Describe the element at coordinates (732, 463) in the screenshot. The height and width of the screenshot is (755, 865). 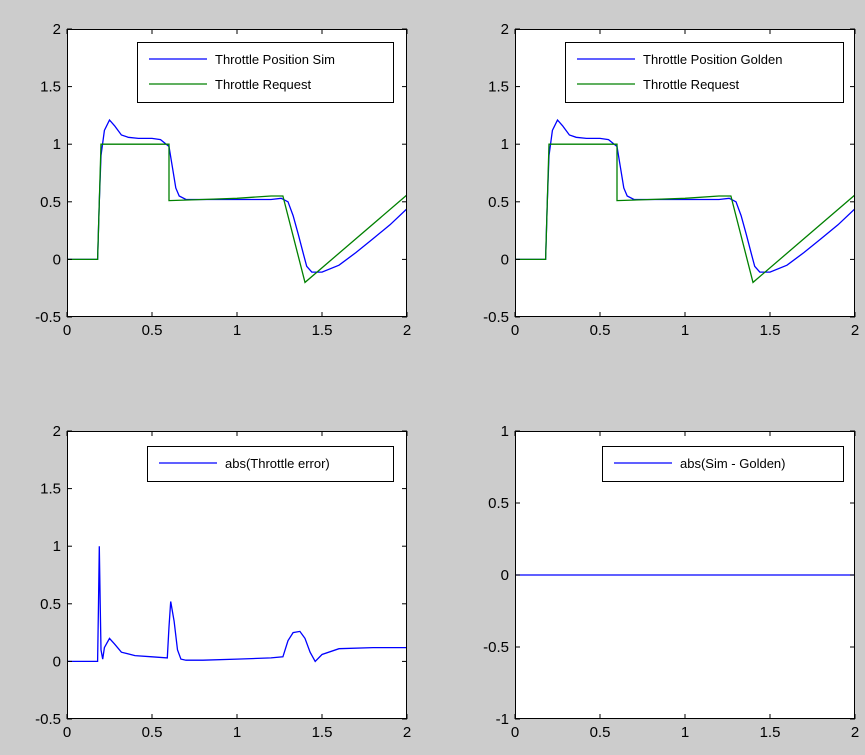
I see `legend-label: abs(Sim - Golden)` at that location.